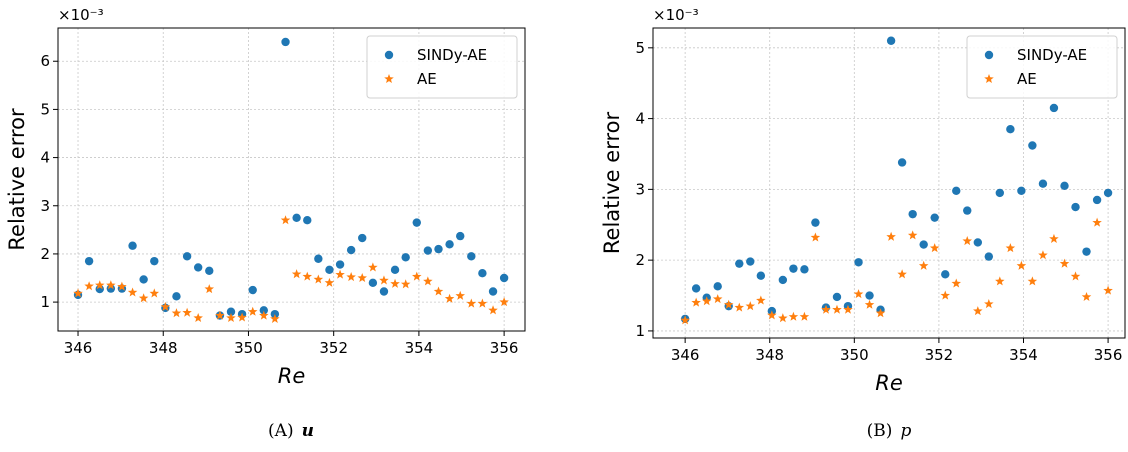  What do you see at coordinates (685, 355) in the screenshot?
I see `x-tick-label: 346` at bounding box center [685, 355].